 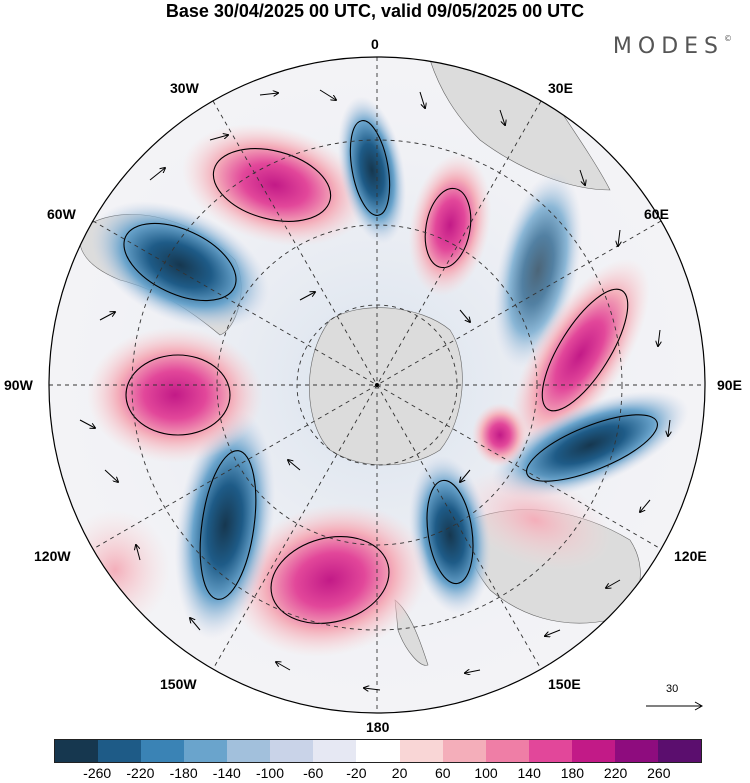 What do you see at coordinates (672, 689) in the screenshot?
I see `wind-scale-label: 30` at bounding box center [672, 689].